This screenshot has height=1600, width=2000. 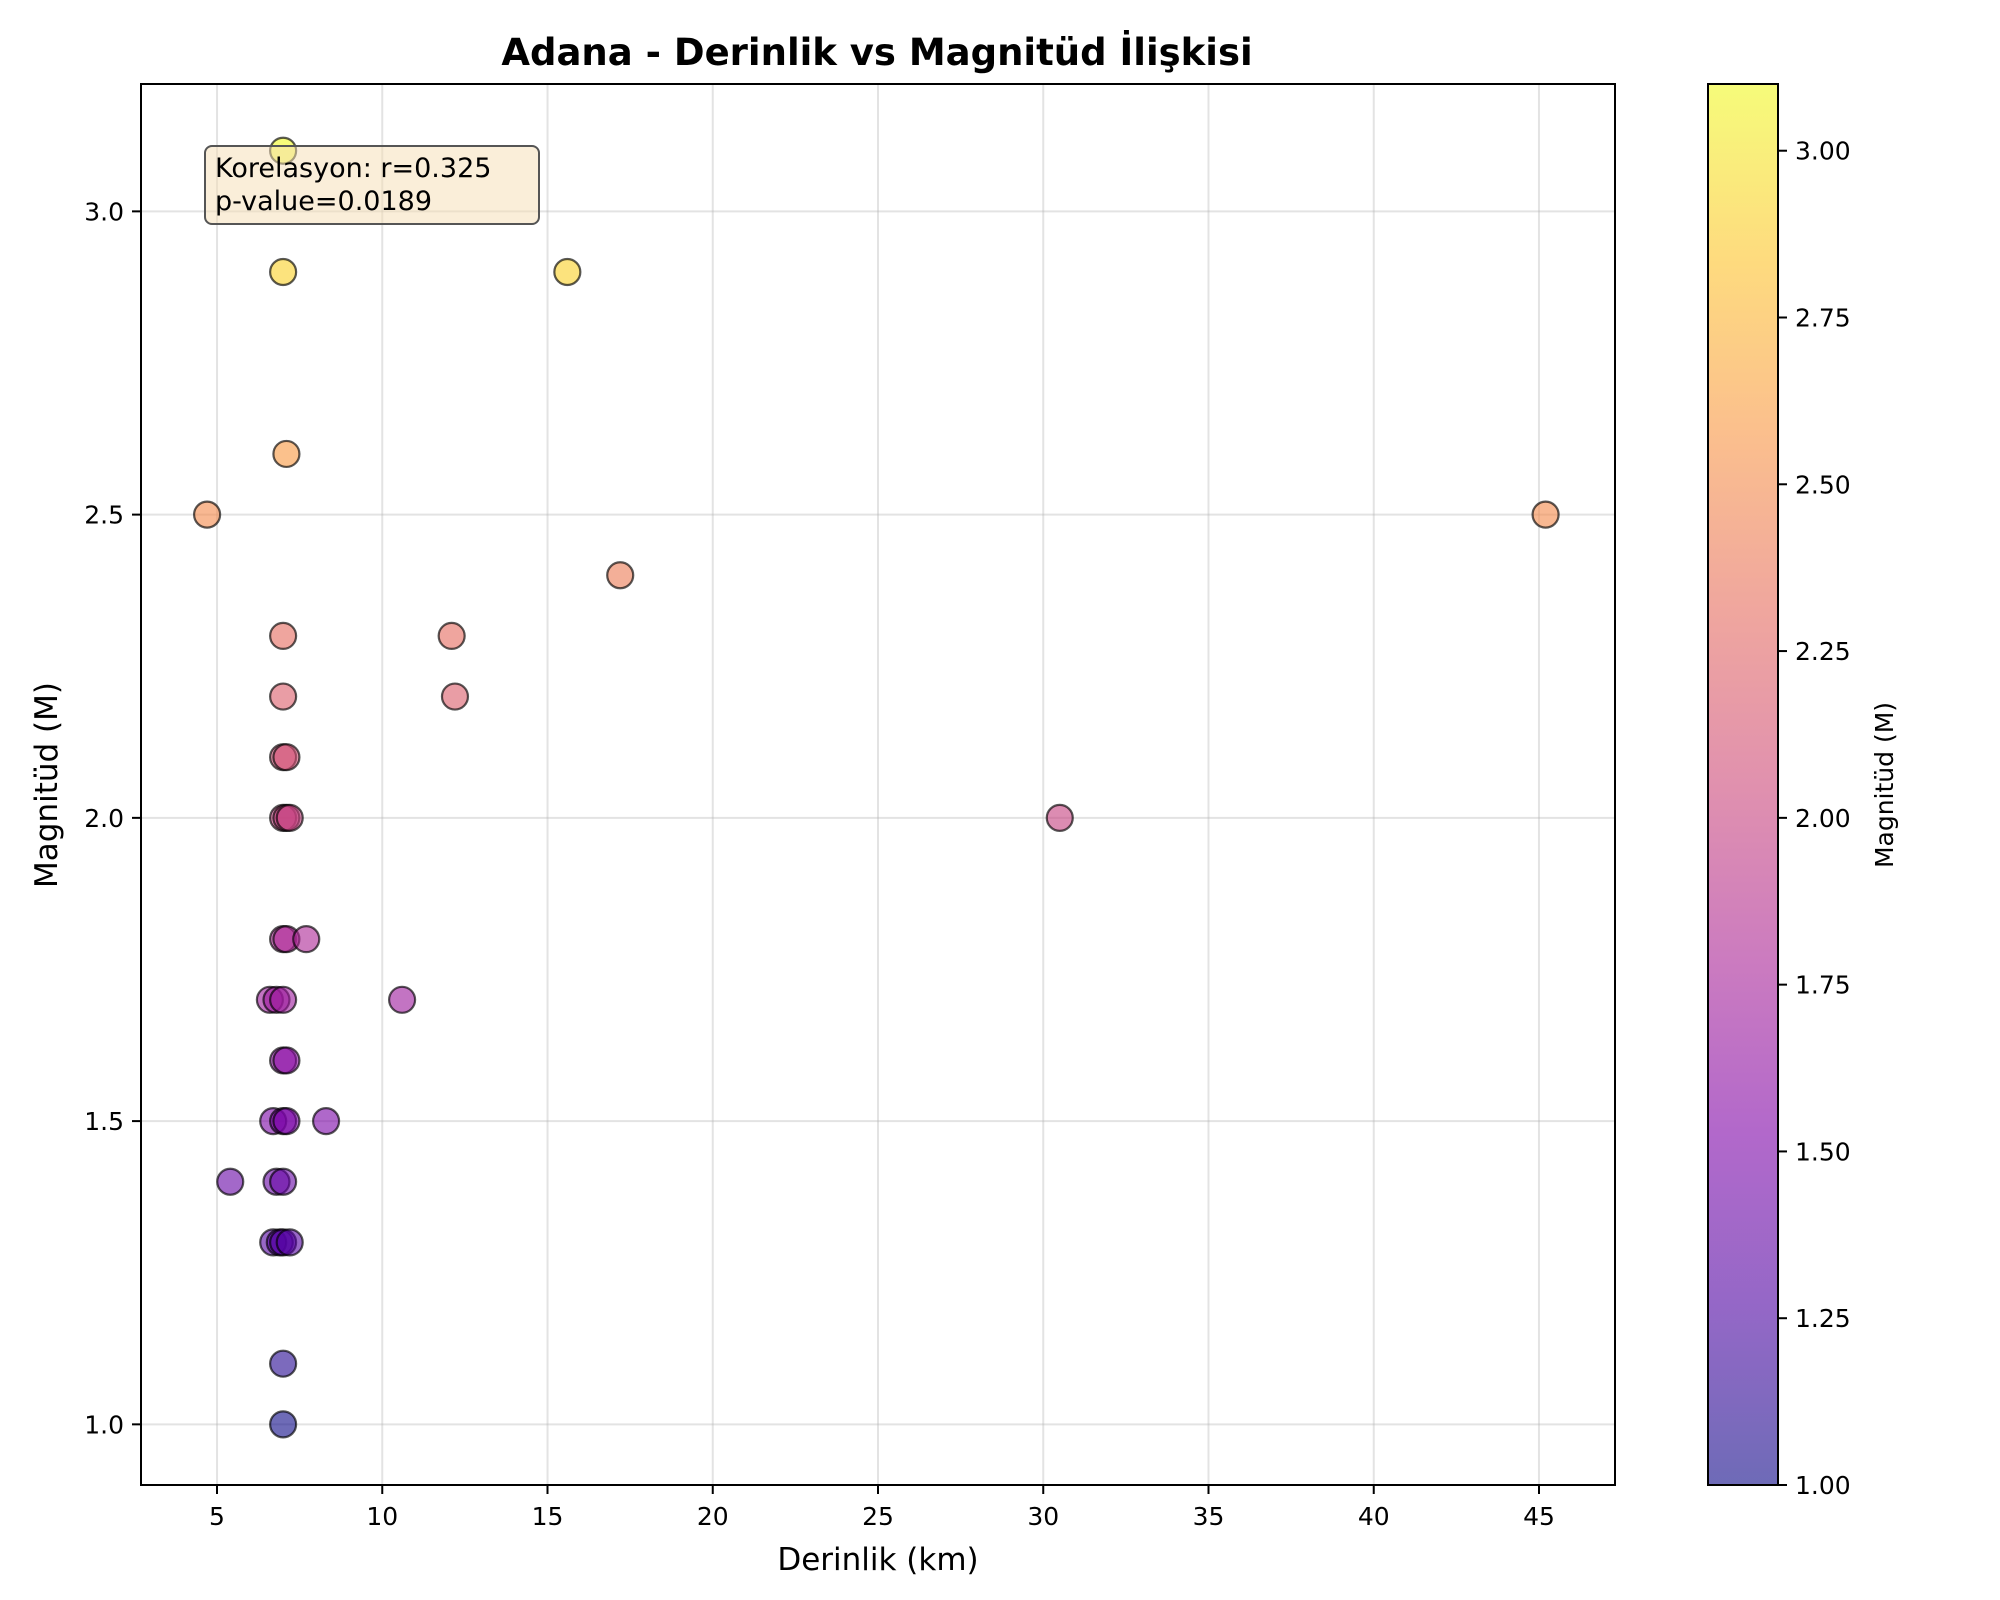 I want to click on x-tick-label: 10, so click(x=382, y=1516).